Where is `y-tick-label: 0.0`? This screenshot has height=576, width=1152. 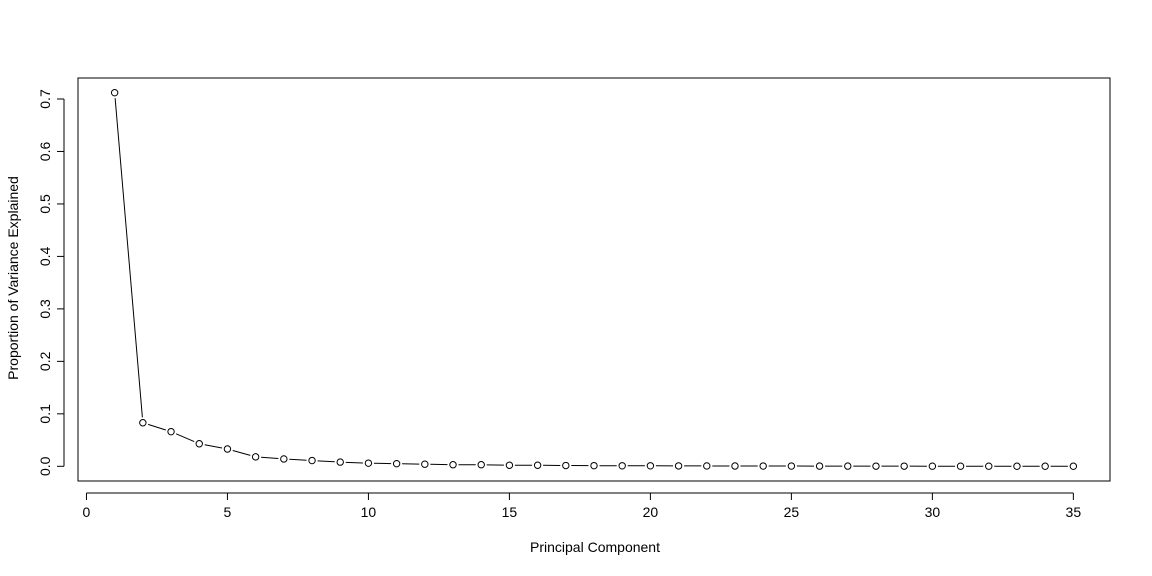
y-tick-label: 0.0 is located at coordinates (45, 466).